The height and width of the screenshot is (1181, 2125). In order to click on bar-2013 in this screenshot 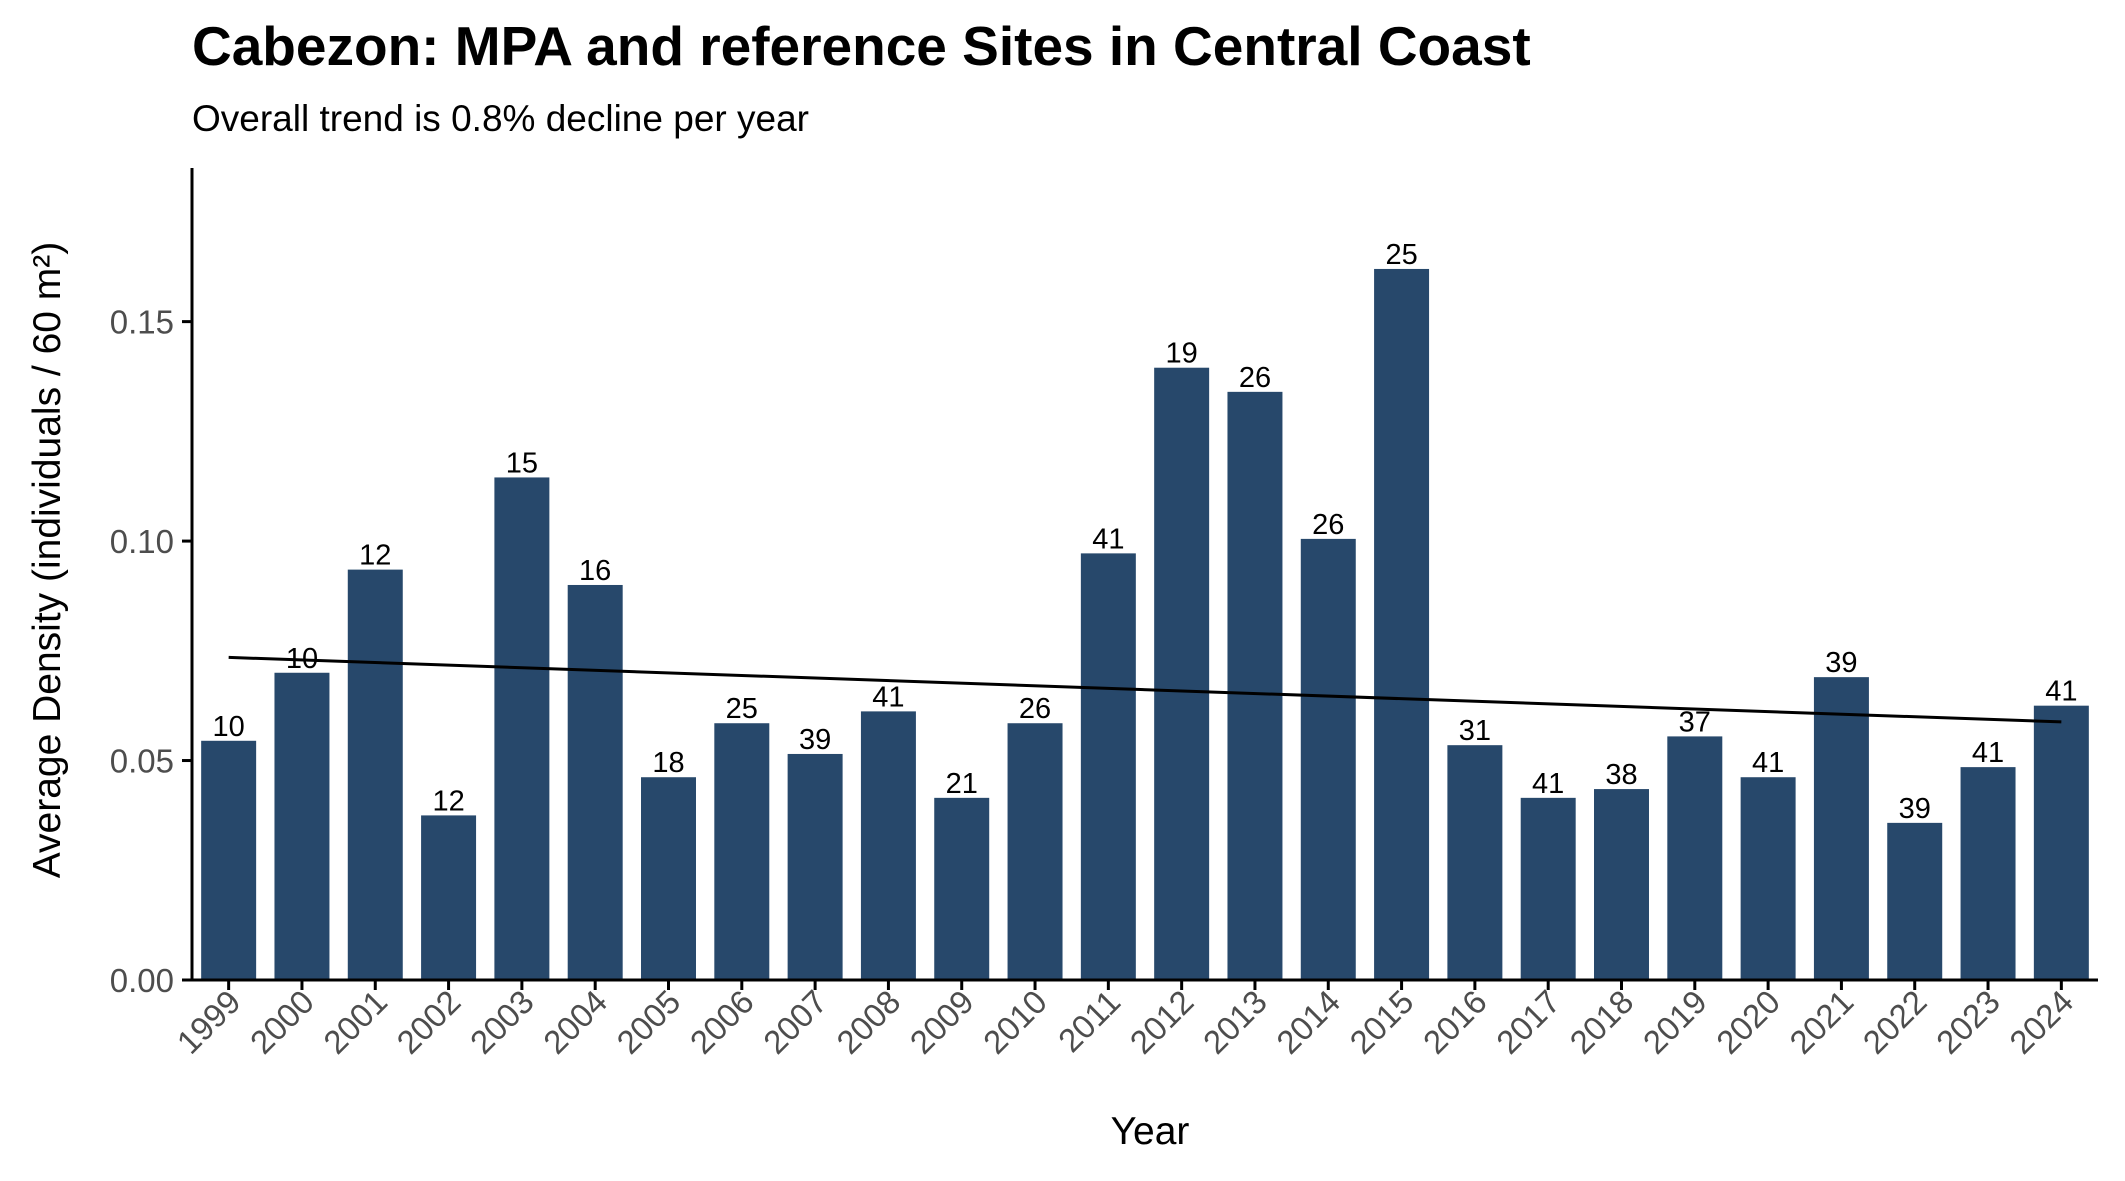, I will do `click(1255, 686)`.